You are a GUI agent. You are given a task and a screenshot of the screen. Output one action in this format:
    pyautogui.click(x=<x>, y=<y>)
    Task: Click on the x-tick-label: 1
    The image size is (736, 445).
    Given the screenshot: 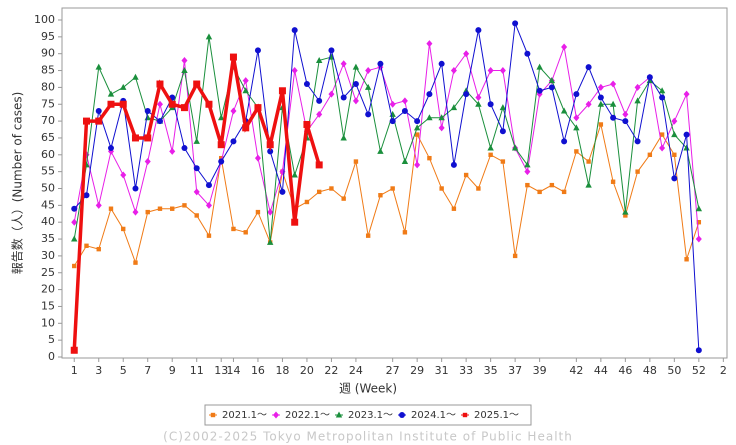 What is the action you would take?
    pyautogui.click(x=74, y=370)
    